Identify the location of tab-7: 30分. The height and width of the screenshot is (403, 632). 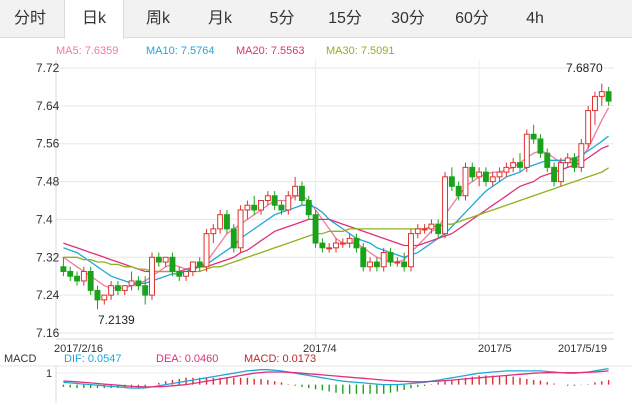
(408, 18).